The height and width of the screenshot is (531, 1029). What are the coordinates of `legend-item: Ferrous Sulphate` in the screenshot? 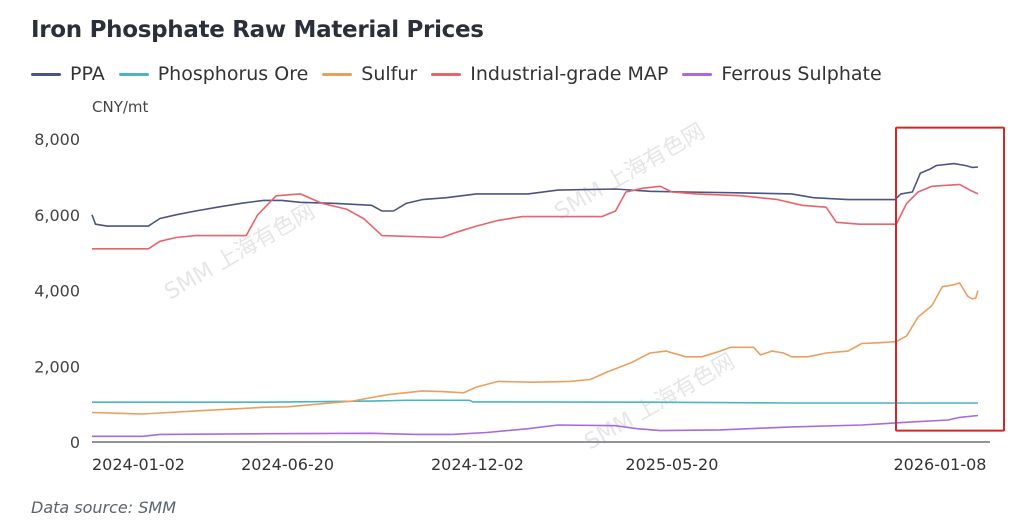 It's located at (782, 74).